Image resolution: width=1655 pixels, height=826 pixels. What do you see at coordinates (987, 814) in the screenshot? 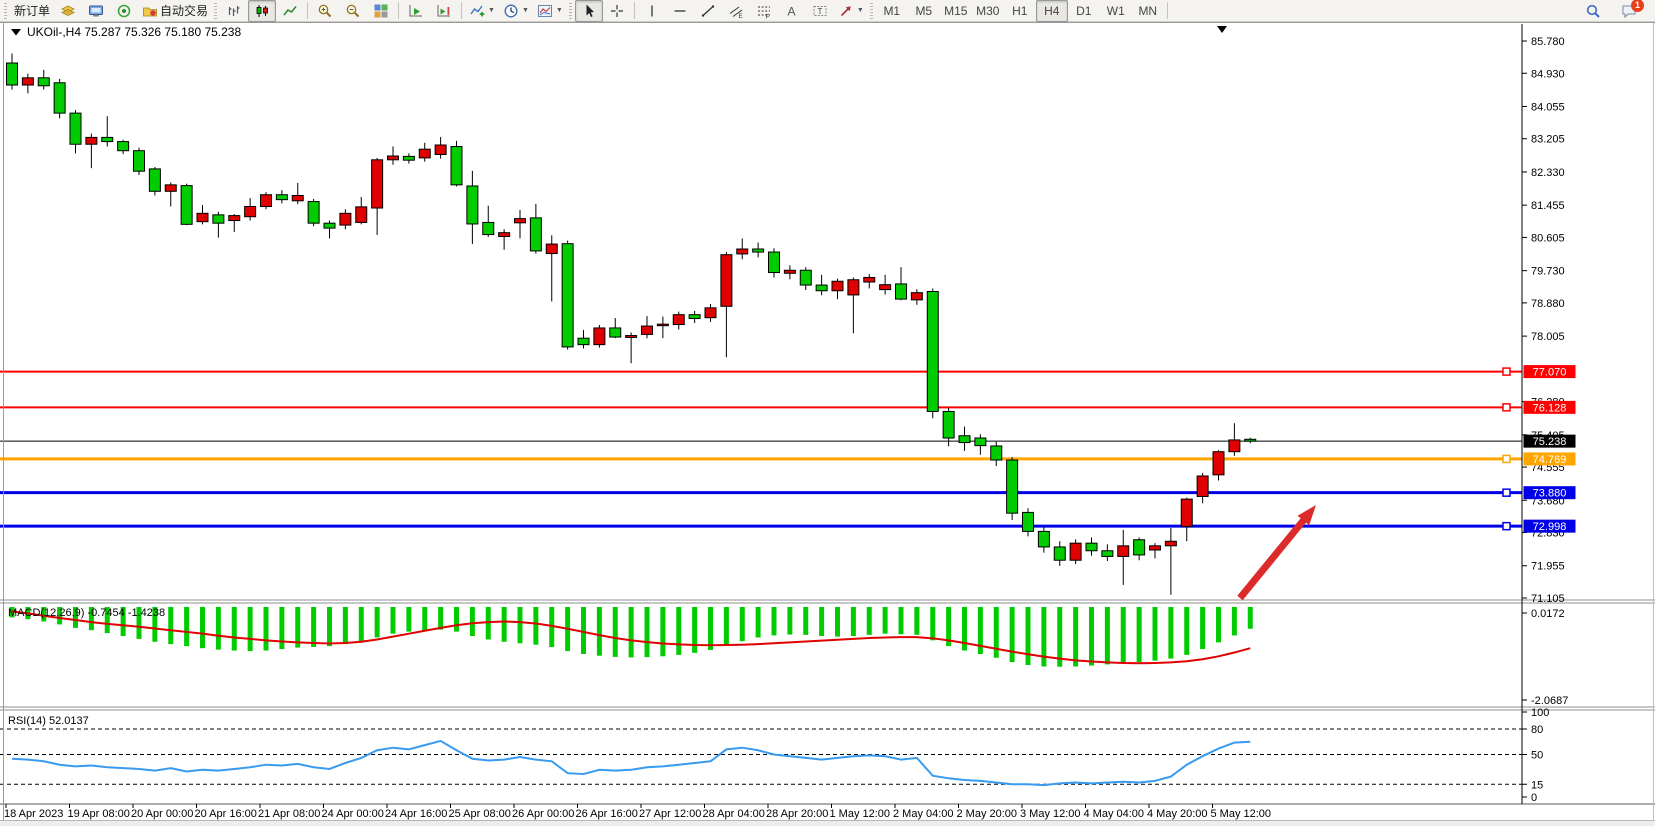
I see `time-tick-label: 2 May 20:00` at bounding box center [987, 814].